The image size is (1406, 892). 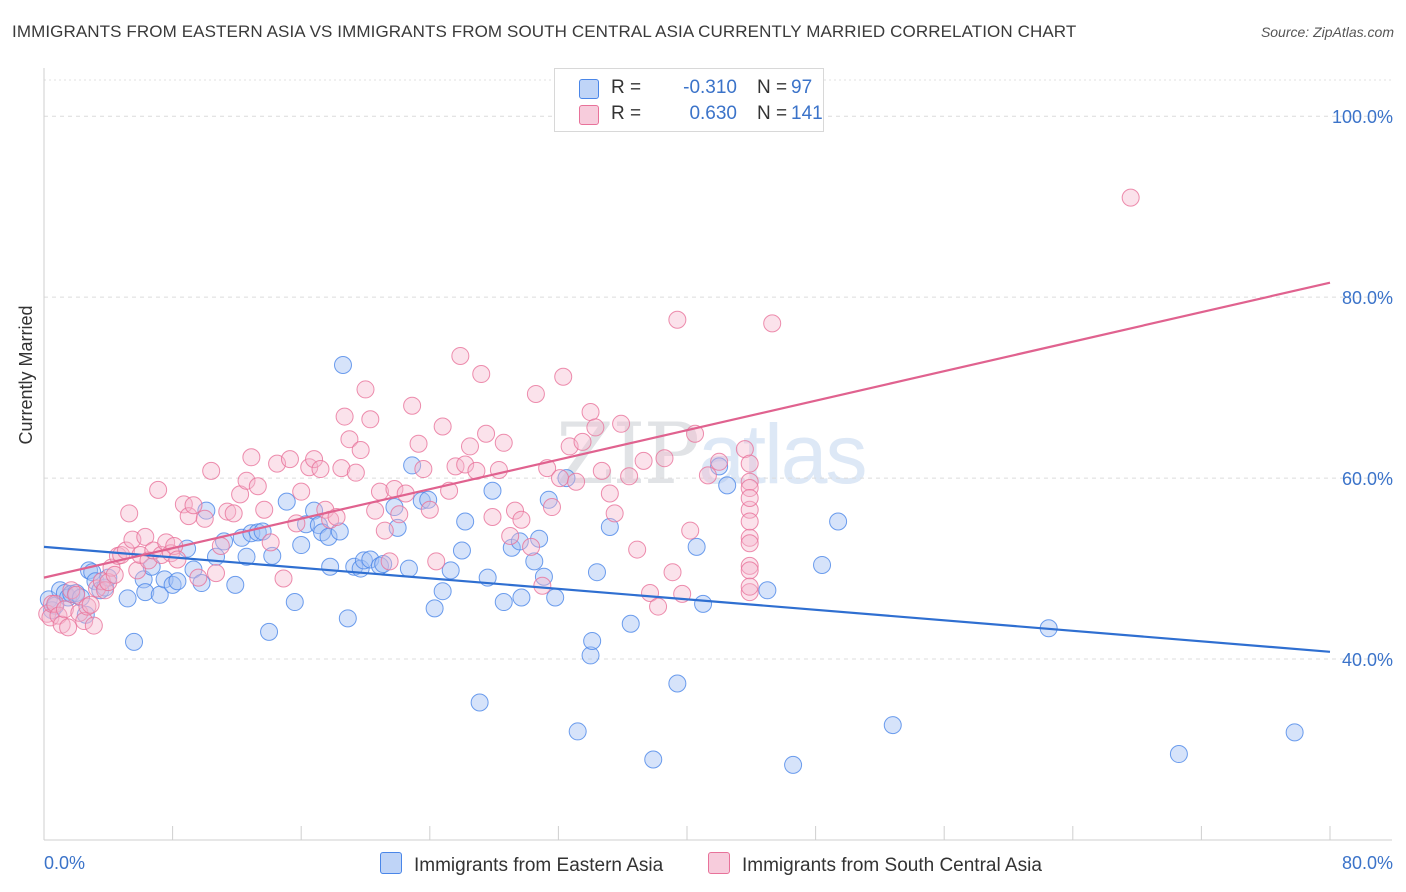 I want to click on y-tick-label: 100.0%, so click(x=1362, y=117).